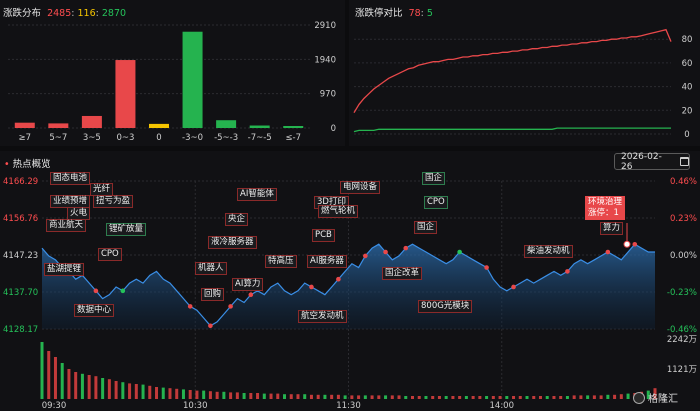 This screenshot has width=700, height=411. I want to click on dist-ytick: 970, so click(328, 95).